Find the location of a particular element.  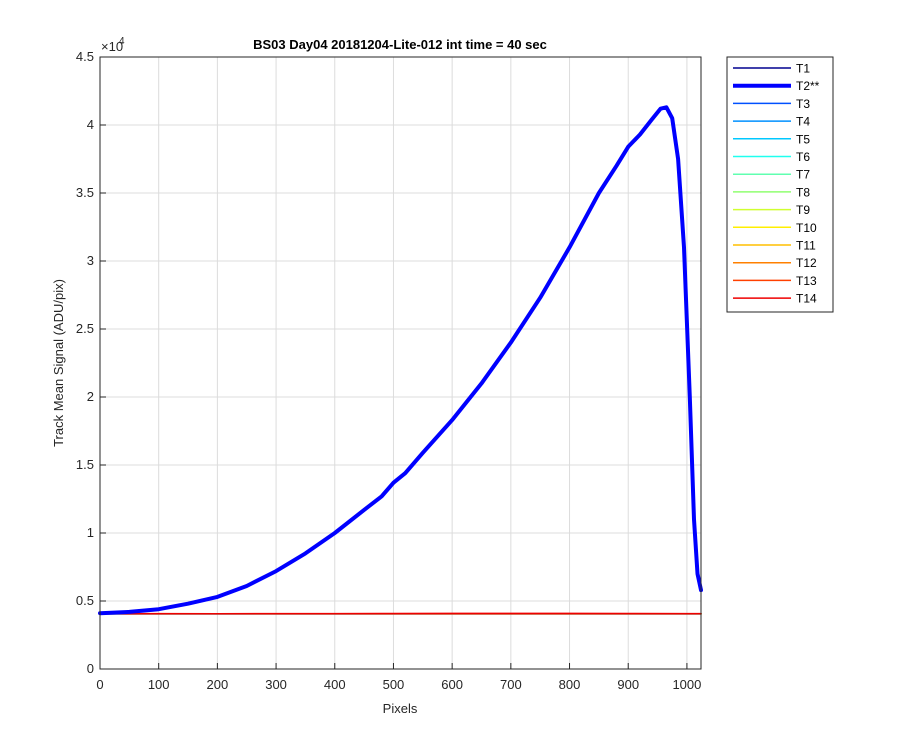

x-tick-label: 200 is located at coordinates (218, 684).